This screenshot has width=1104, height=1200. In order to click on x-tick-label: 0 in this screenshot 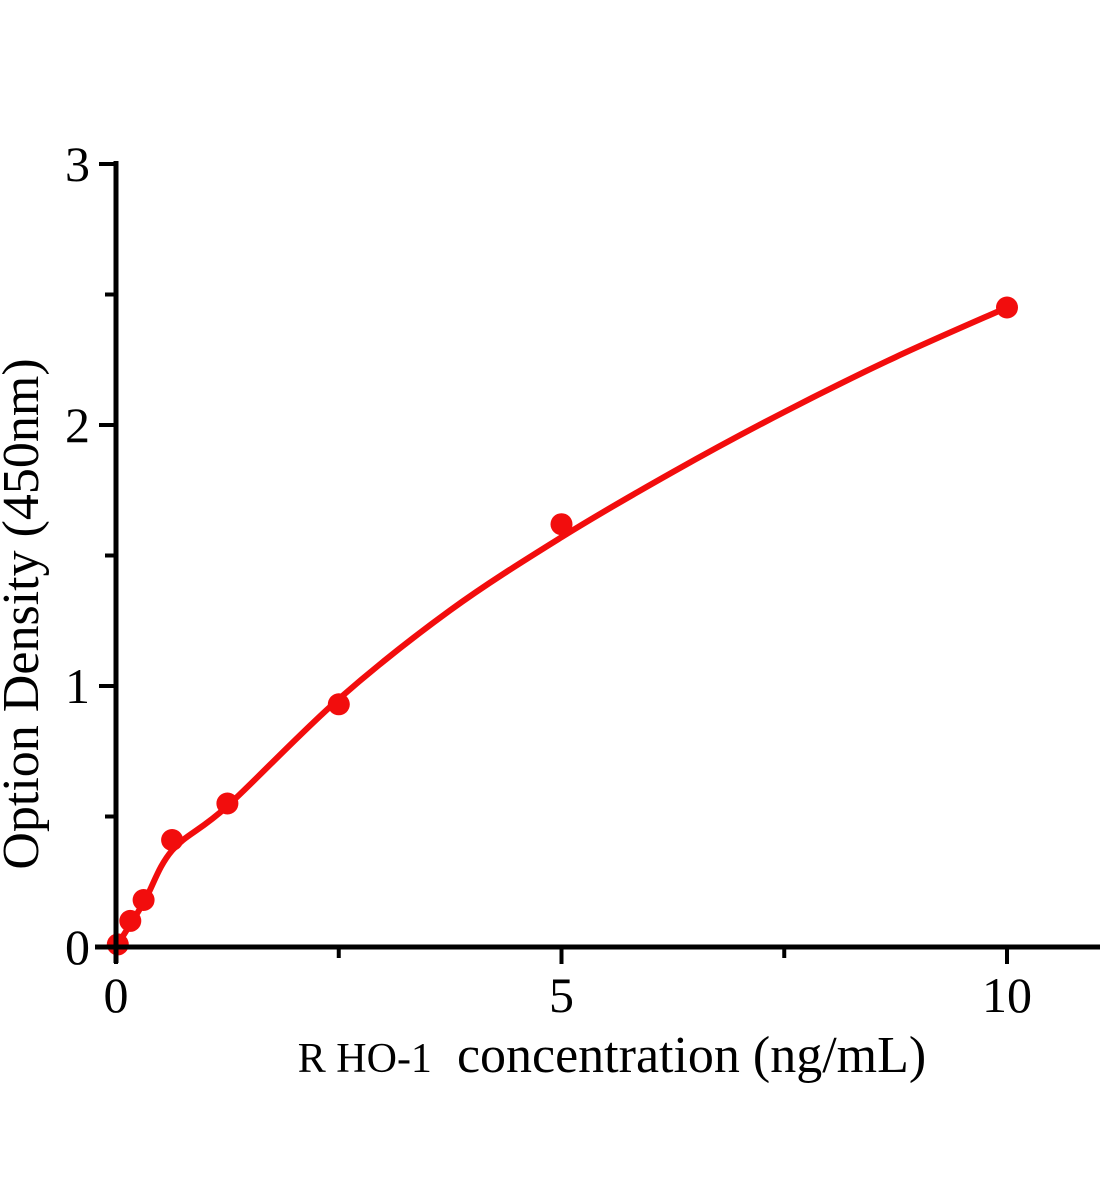, I will do `click(116, 995)`.